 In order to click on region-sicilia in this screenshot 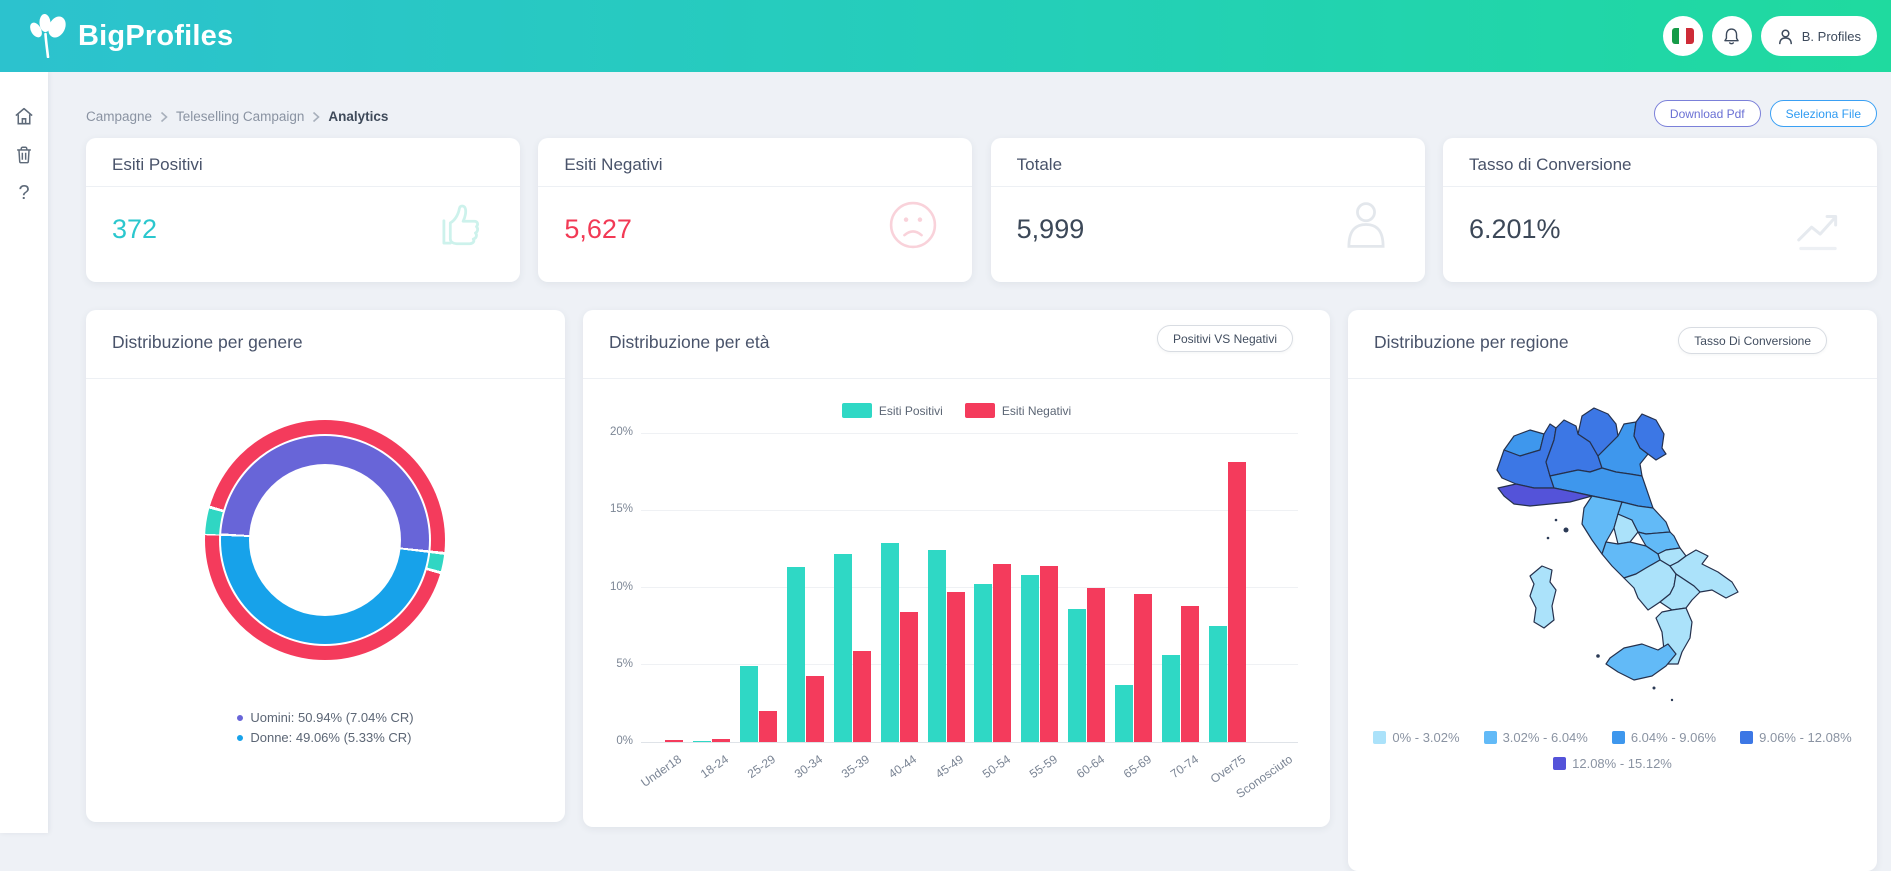, I will do `click(1641, 662)`.